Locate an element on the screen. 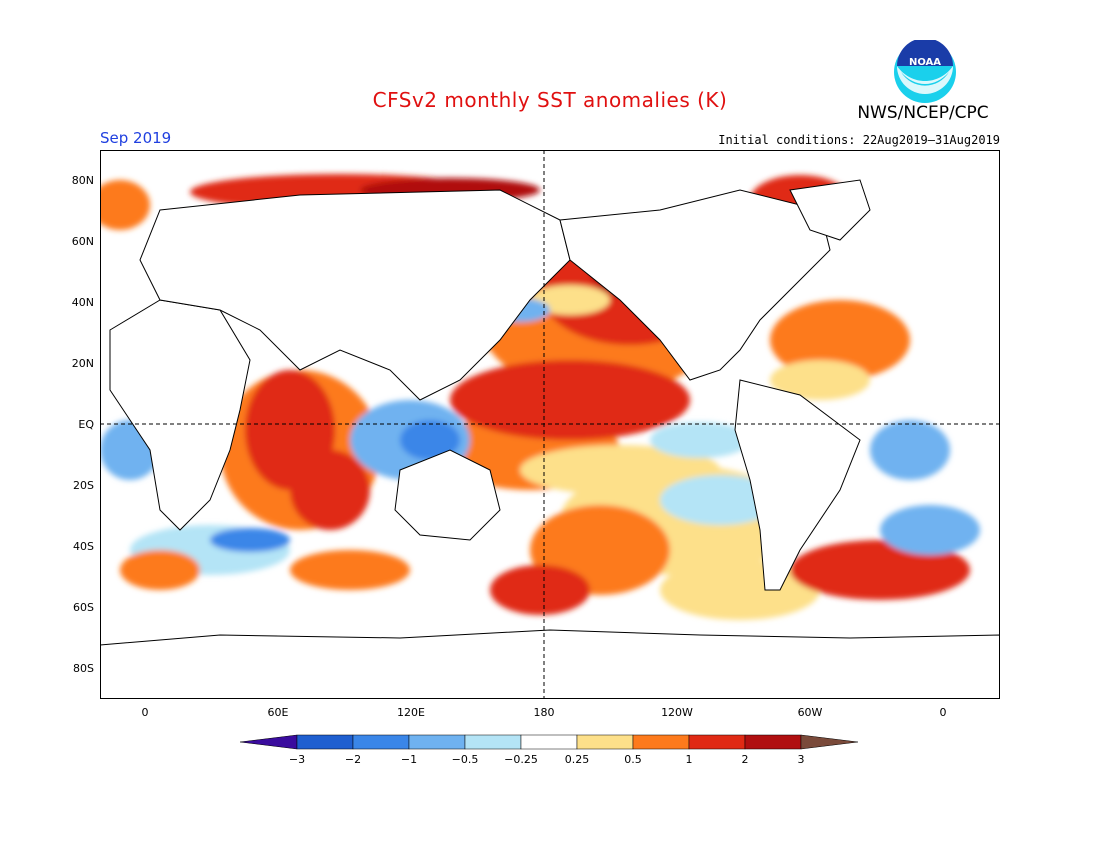 This screenshot has height=850, width=1100. initial-conditions: Initial conditions: 22Aug2019–31Aug2019 is located at coordinates (859, 140).